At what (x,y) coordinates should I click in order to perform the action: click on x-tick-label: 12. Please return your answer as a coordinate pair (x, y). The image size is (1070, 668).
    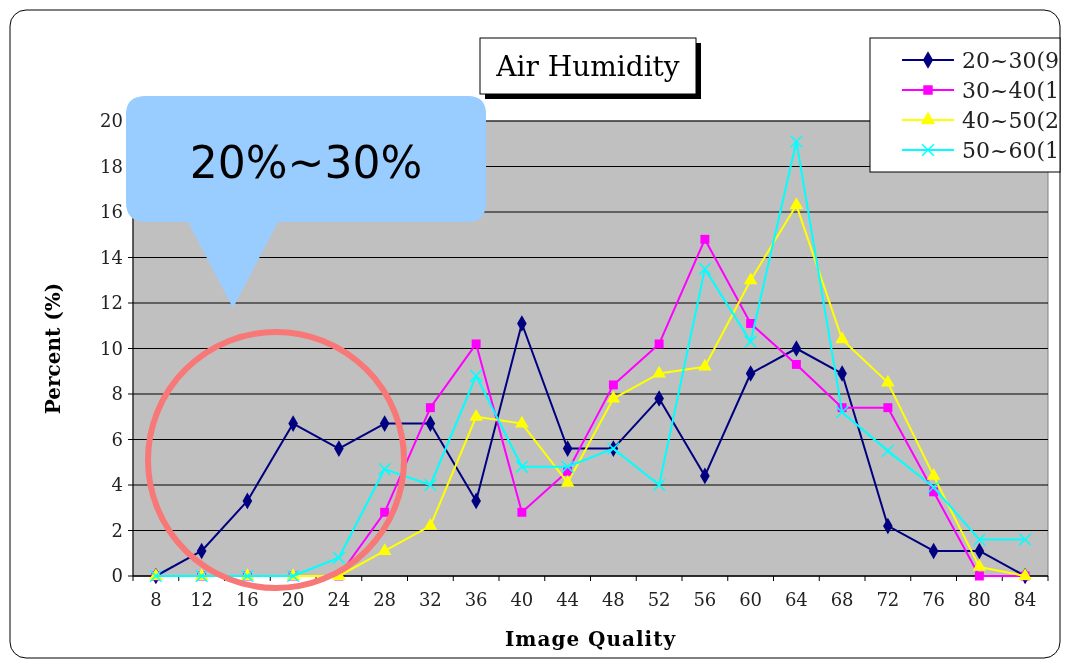
    Looking at the image, I should click on (202, 599).